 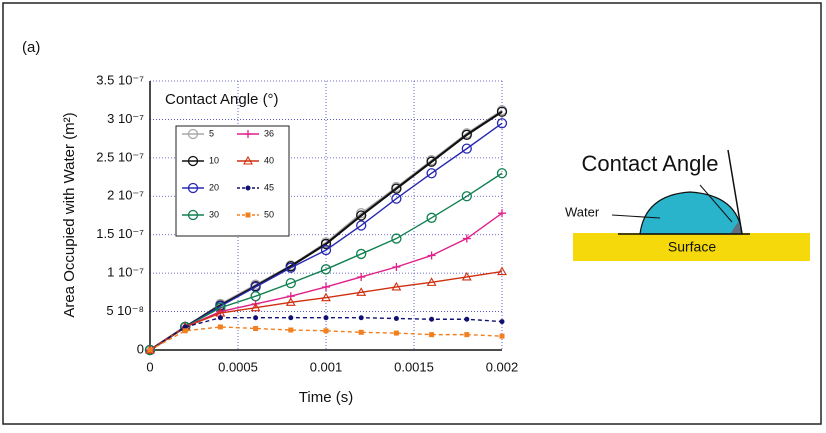 What do you see at coordinates (214, 214) in the screenshot?
I see `legend-label: 30` at bounding box center [214, 214].